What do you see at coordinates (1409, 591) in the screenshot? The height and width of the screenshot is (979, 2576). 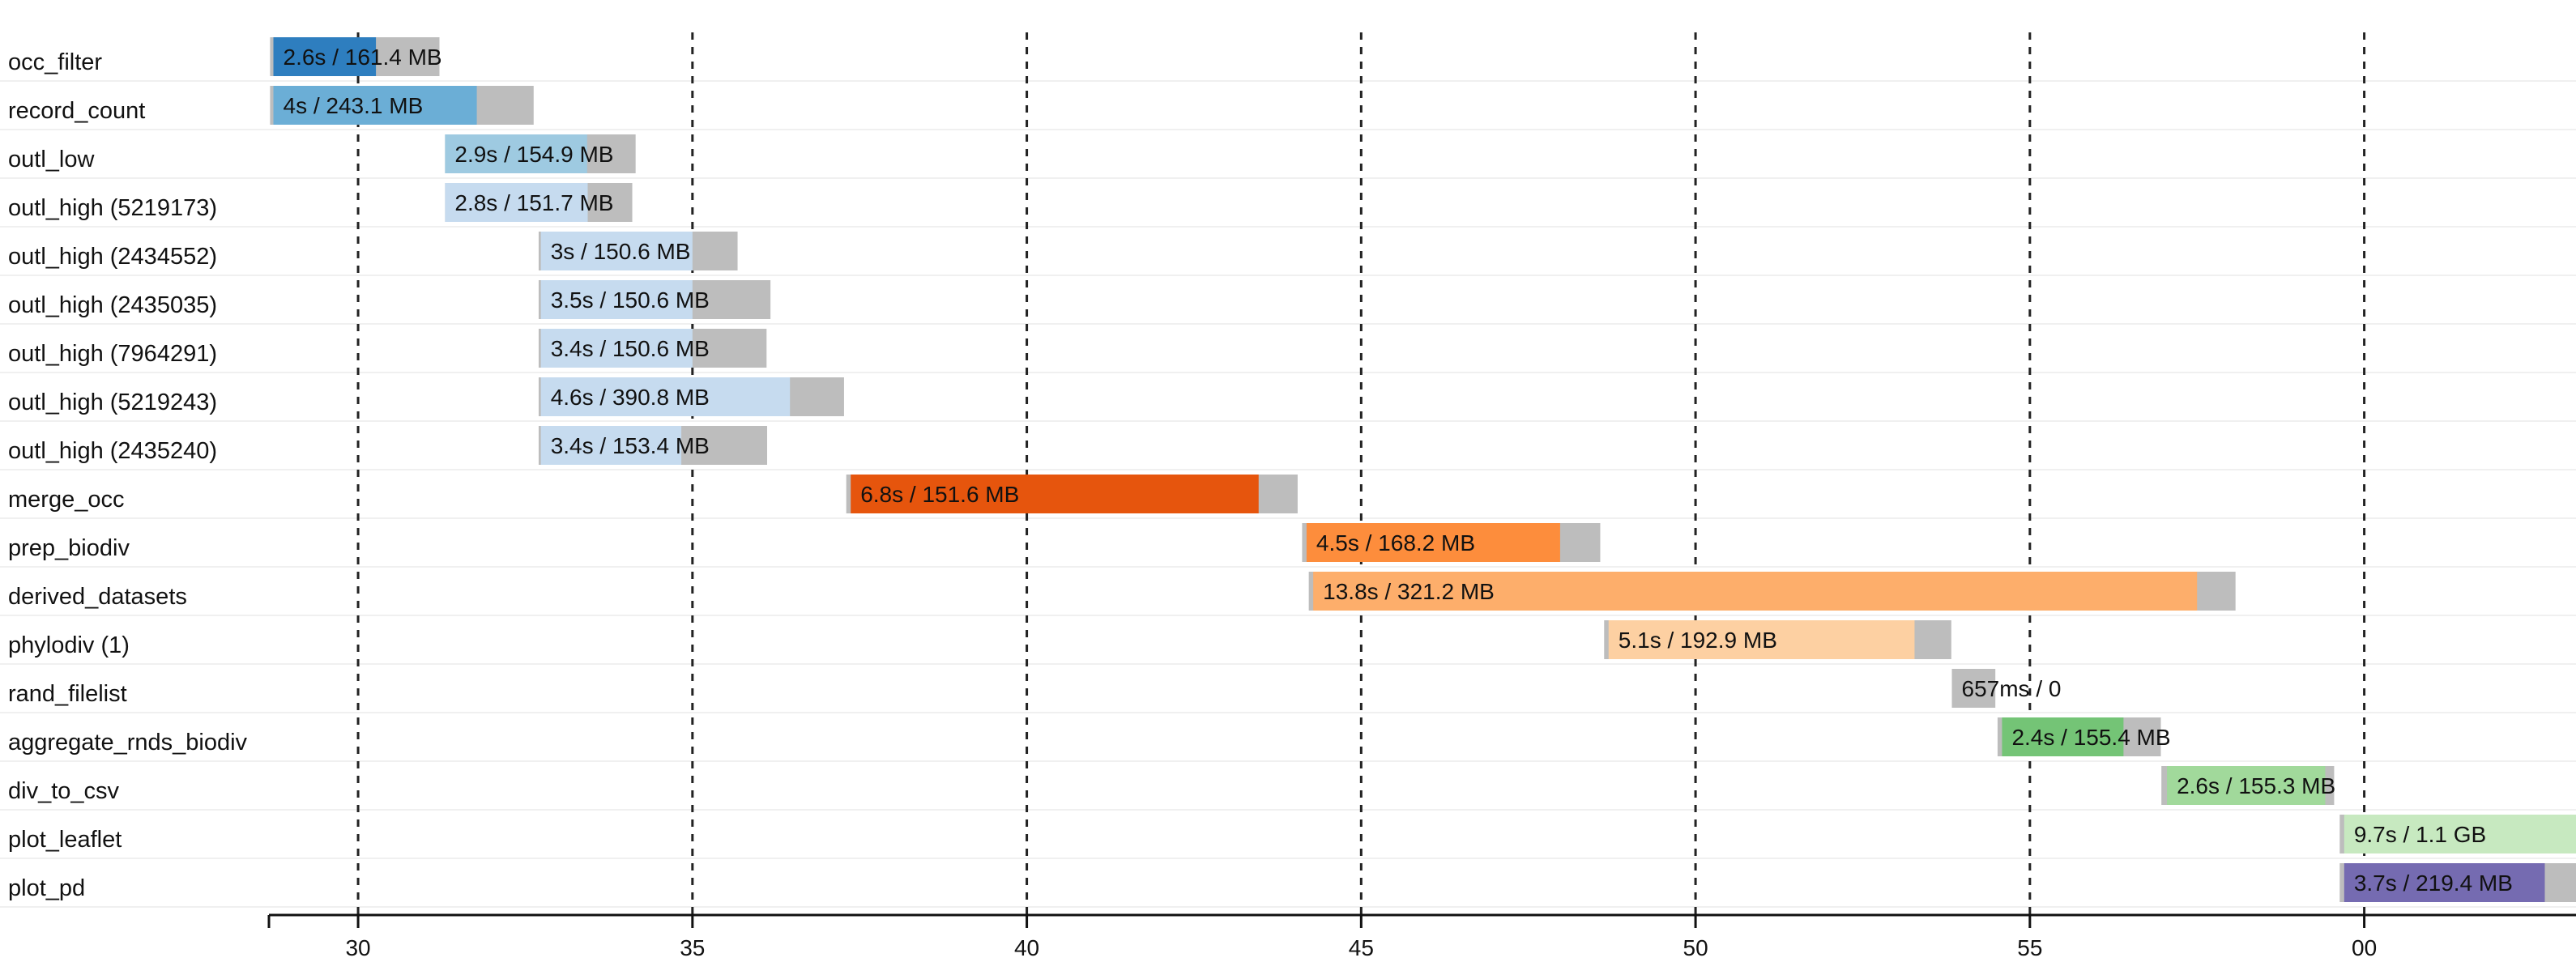 I see `bar-label: 13.8s / 321.2 MB` at bounding box center [1409, 591].